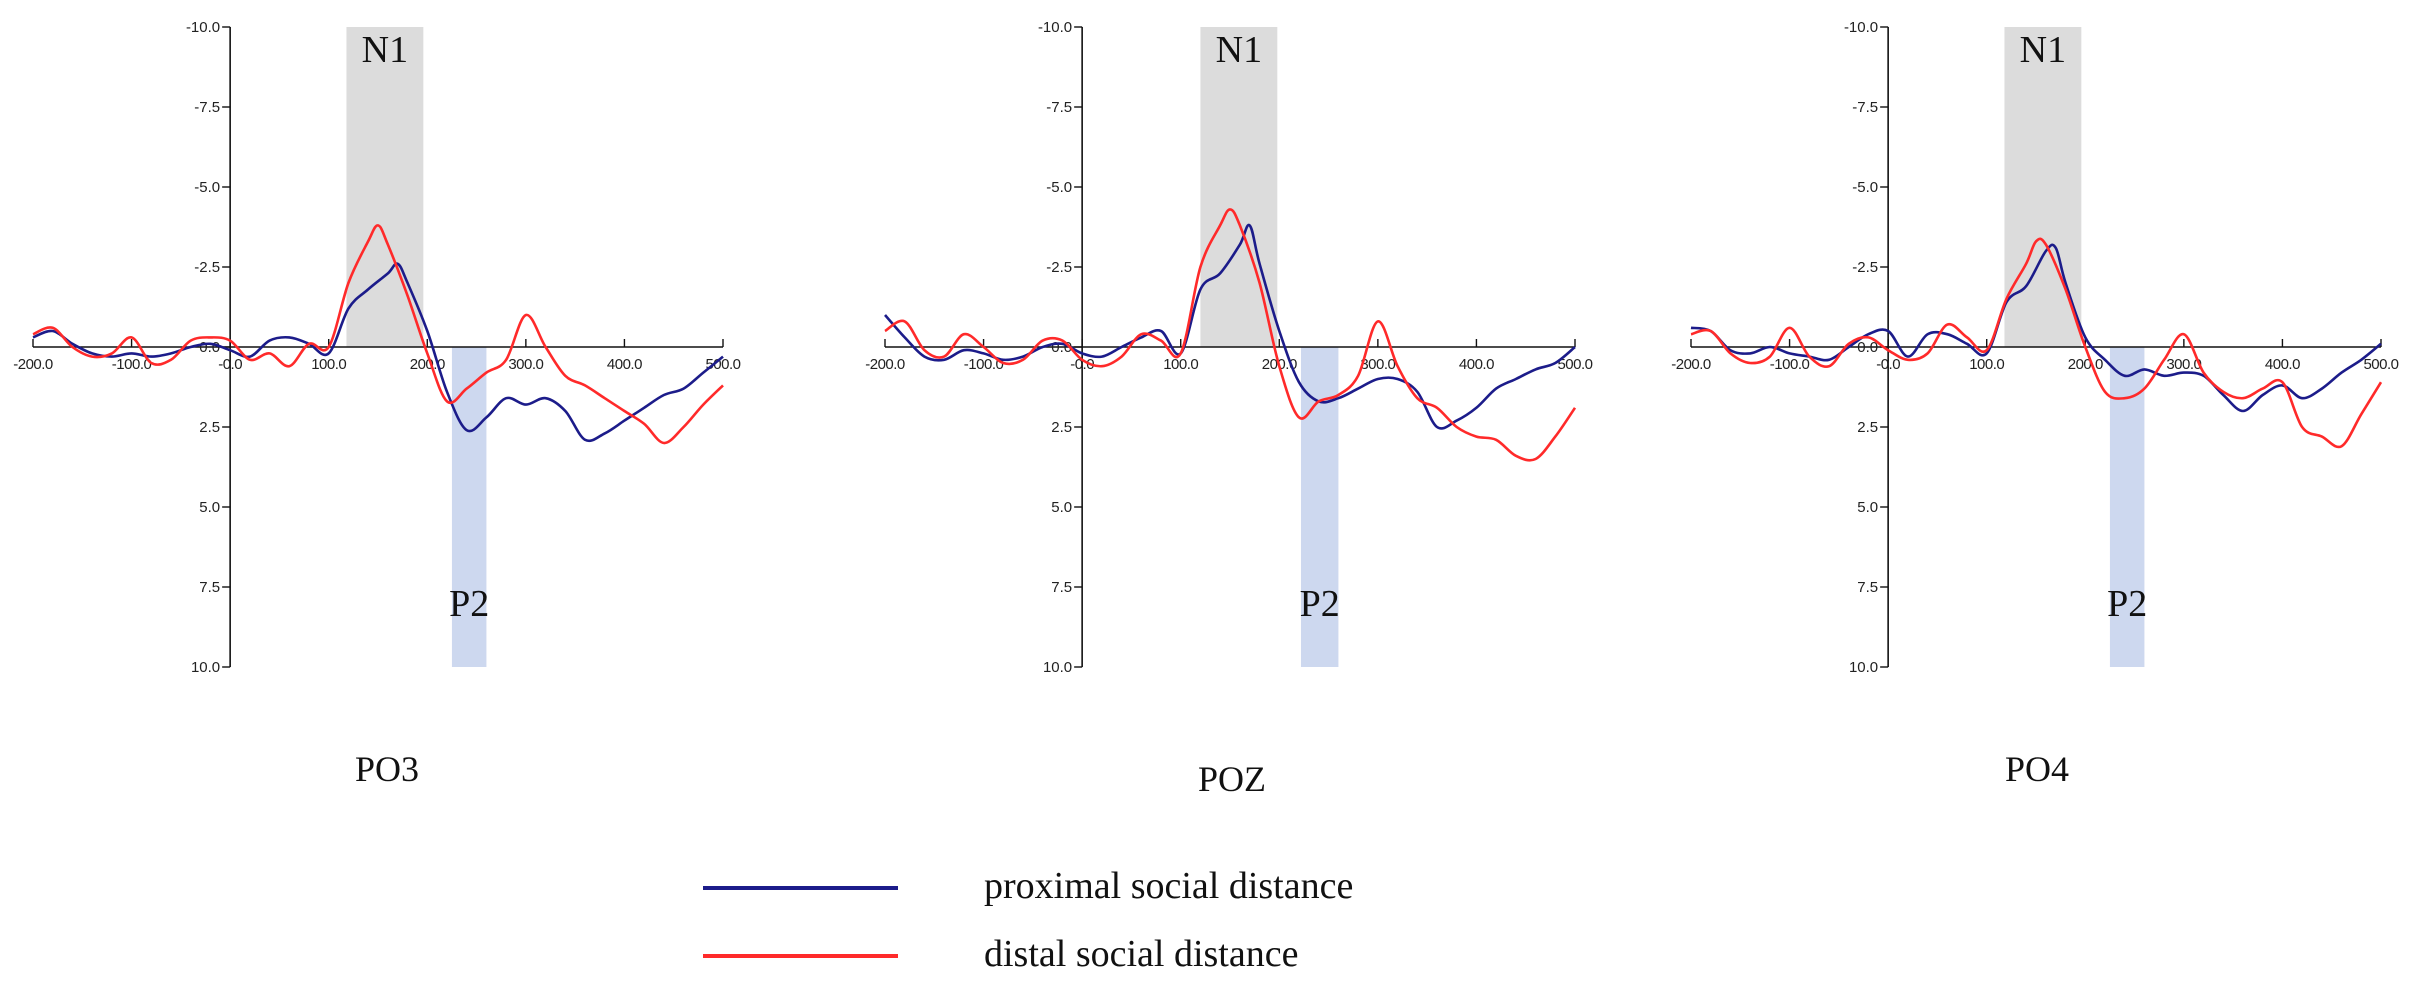 The width and height of the screenshot is (2422, 988). I want to click on legend-label-distal: distal social distance, so click(1141, 954).